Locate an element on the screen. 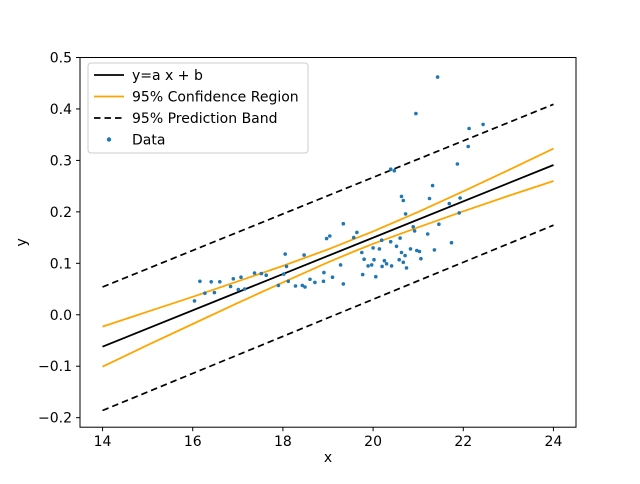  x-tick-label: 24 is located at coordinates (554, 442).